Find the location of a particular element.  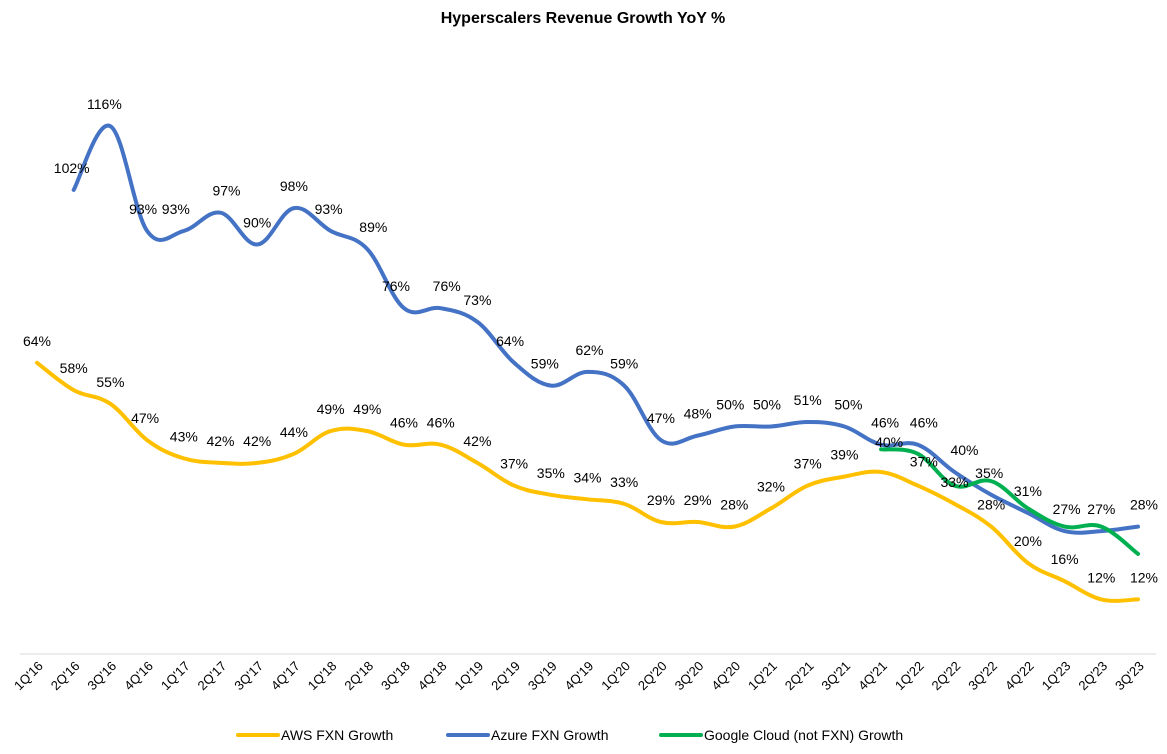

x-tick-label: 1Q'22 is located at coordinates (909, 675).